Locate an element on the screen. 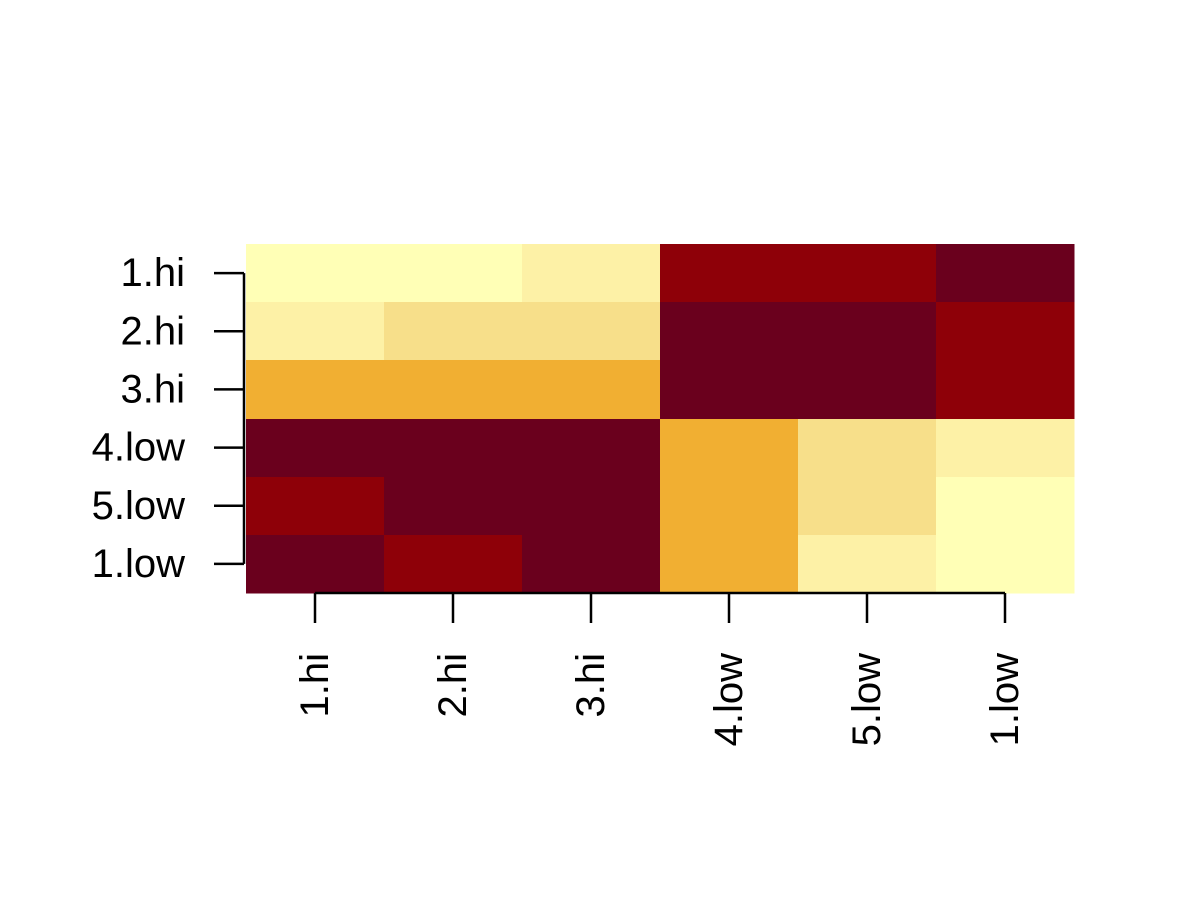 This screenshot has width=1200, height=905. x-tick-label: 3.hi is located at coordinates (591, 685).